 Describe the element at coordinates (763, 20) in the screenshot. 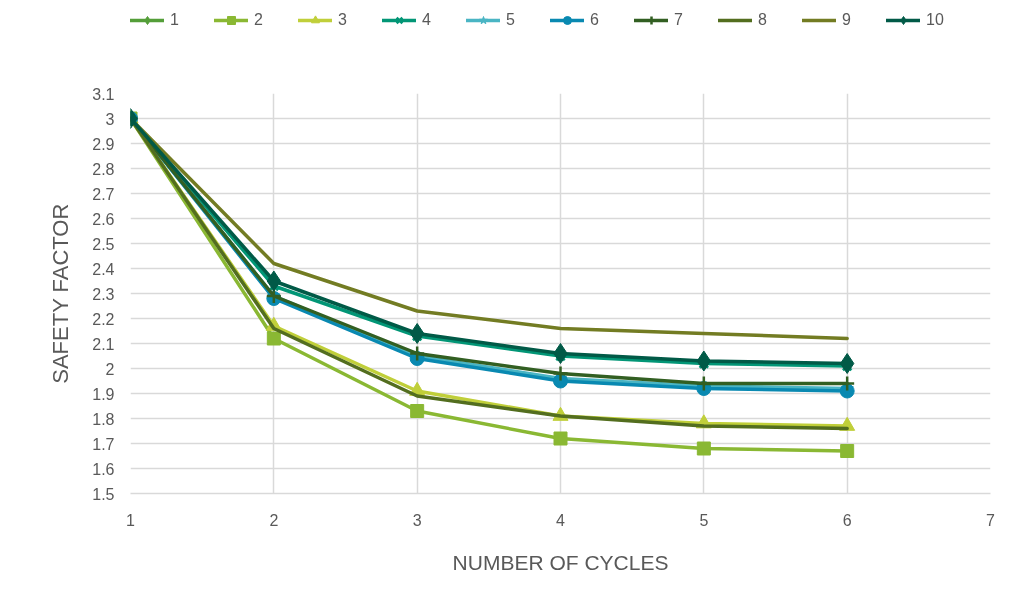

I see `legend-label: 8` at that location.